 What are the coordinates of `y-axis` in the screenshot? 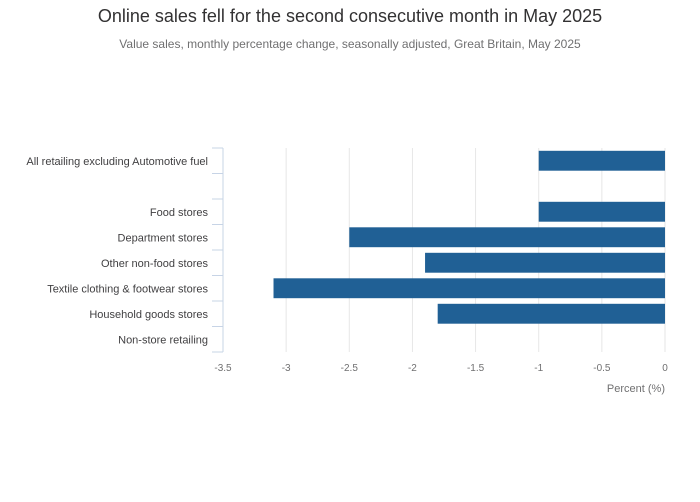 It's located at (218, 250).